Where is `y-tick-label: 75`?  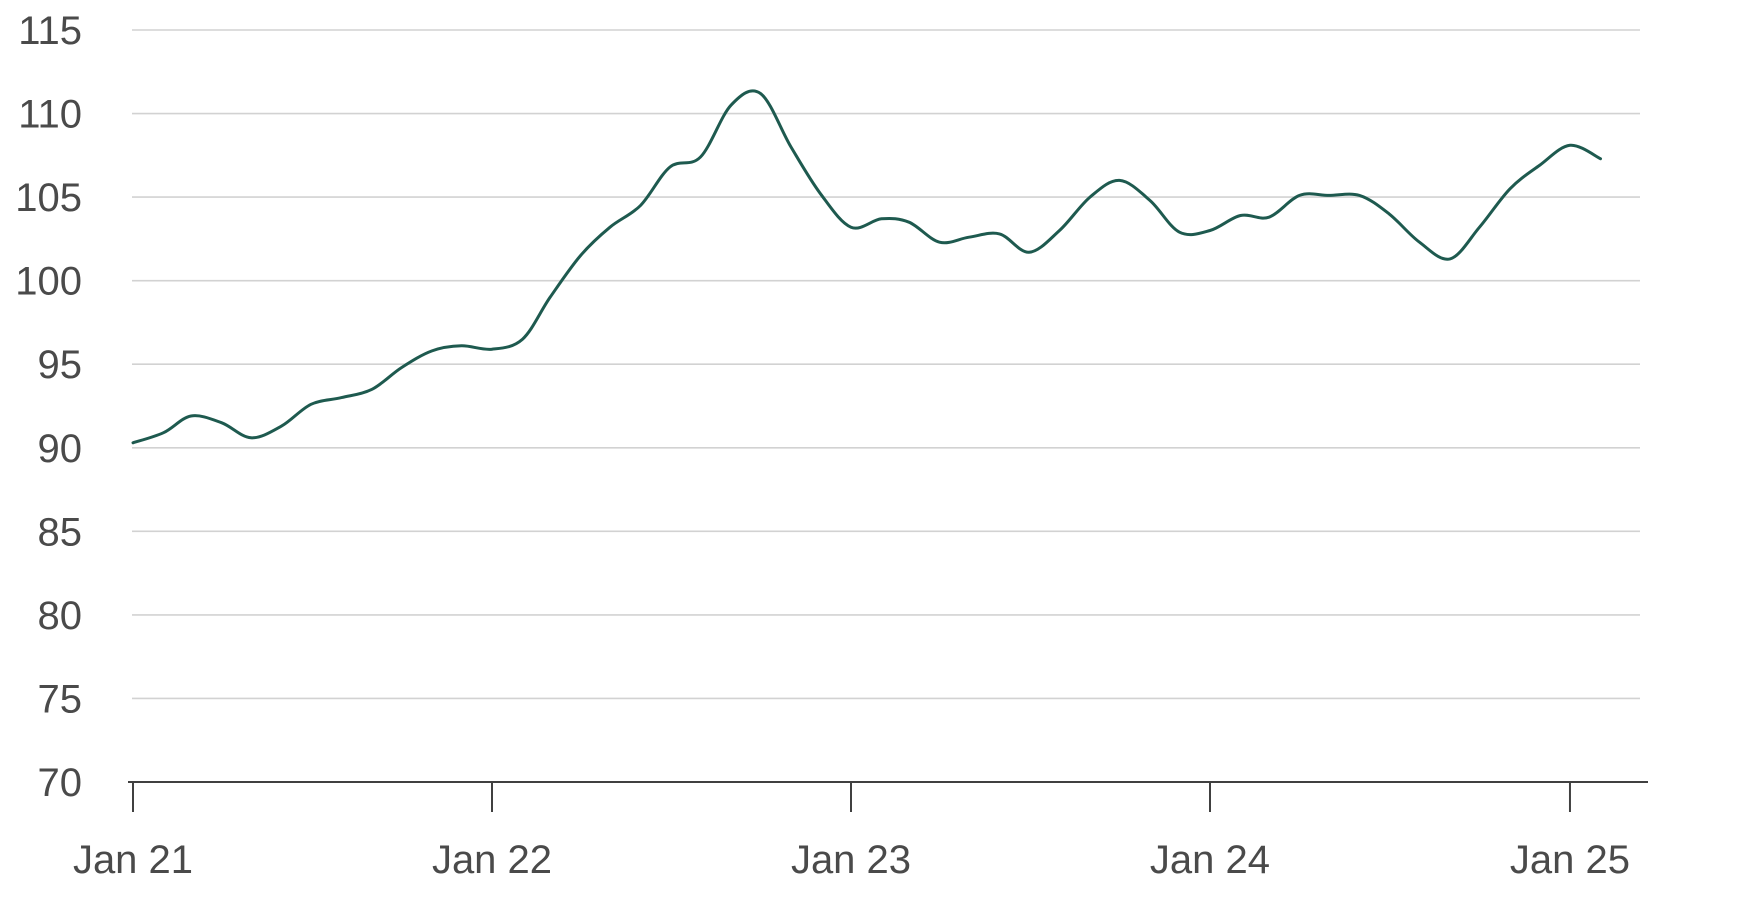 y-tick-label: 75 is located at coordinates (60, 699).